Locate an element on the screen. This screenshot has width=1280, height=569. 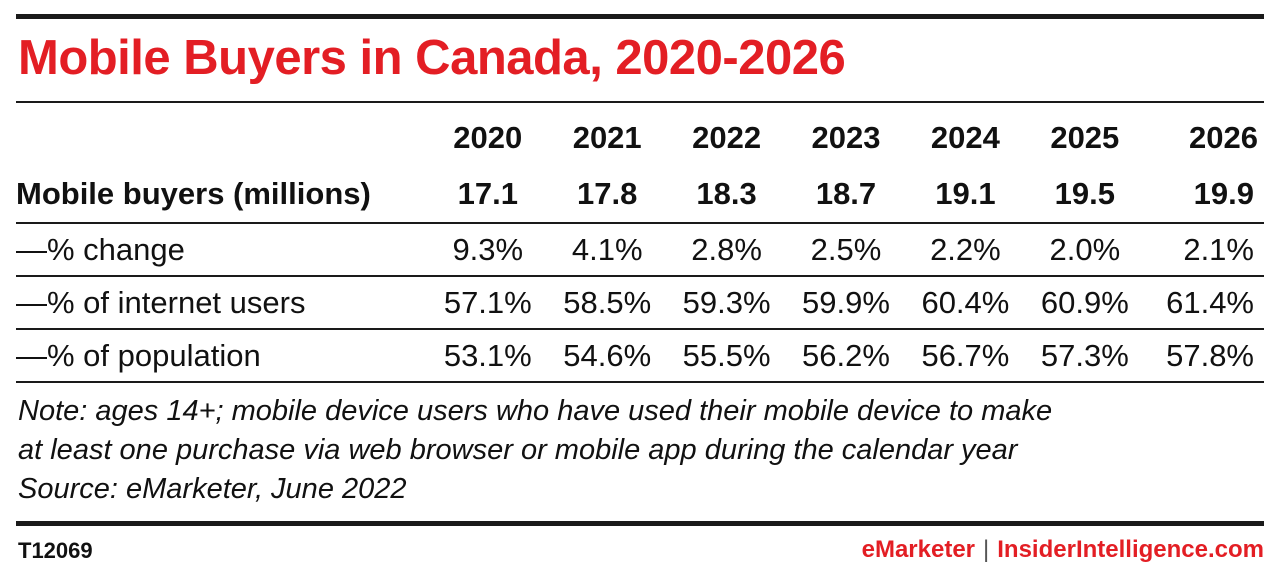
table-cell: 2.5% is located at coordinates (846, 250).